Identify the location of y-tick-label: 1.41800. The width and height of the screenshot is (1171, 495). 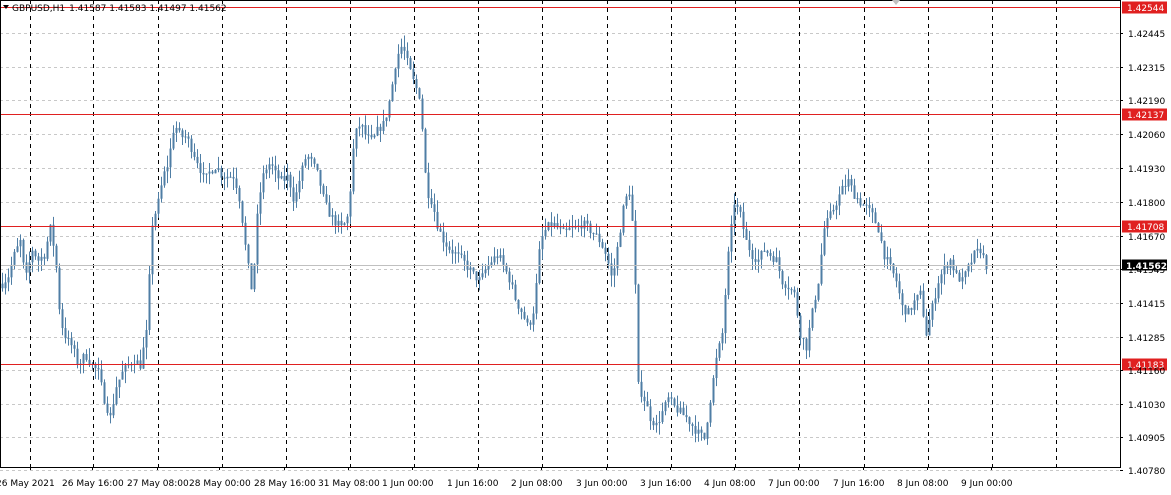
(1146, 204).